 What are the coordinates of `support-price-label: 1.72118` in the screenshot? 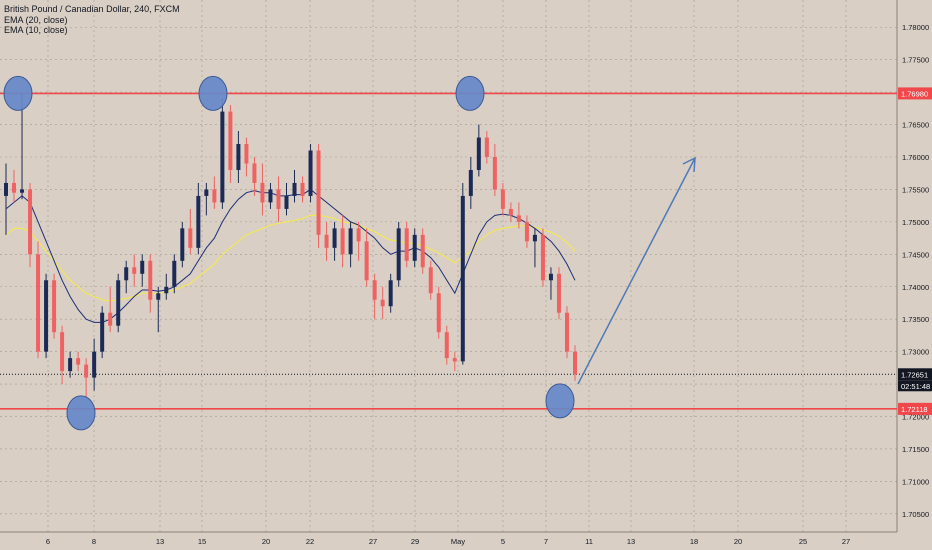 It's located at (914, 409).